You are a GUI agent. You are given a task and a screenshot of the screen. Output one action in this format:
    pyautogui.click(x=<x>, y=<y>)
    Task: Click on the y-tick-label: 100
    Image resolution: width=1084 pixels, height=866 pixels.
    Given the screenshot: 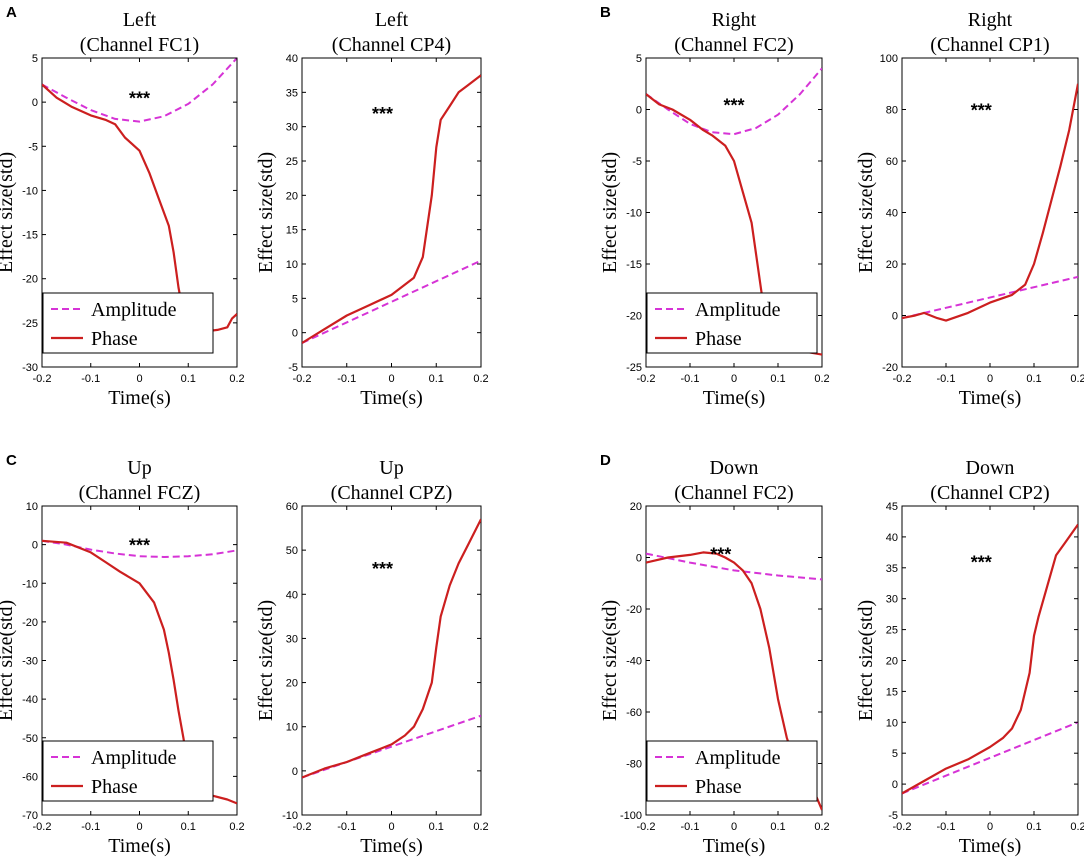 What is the action you would take?
    pyautogui.click(x=889, y=59)
    